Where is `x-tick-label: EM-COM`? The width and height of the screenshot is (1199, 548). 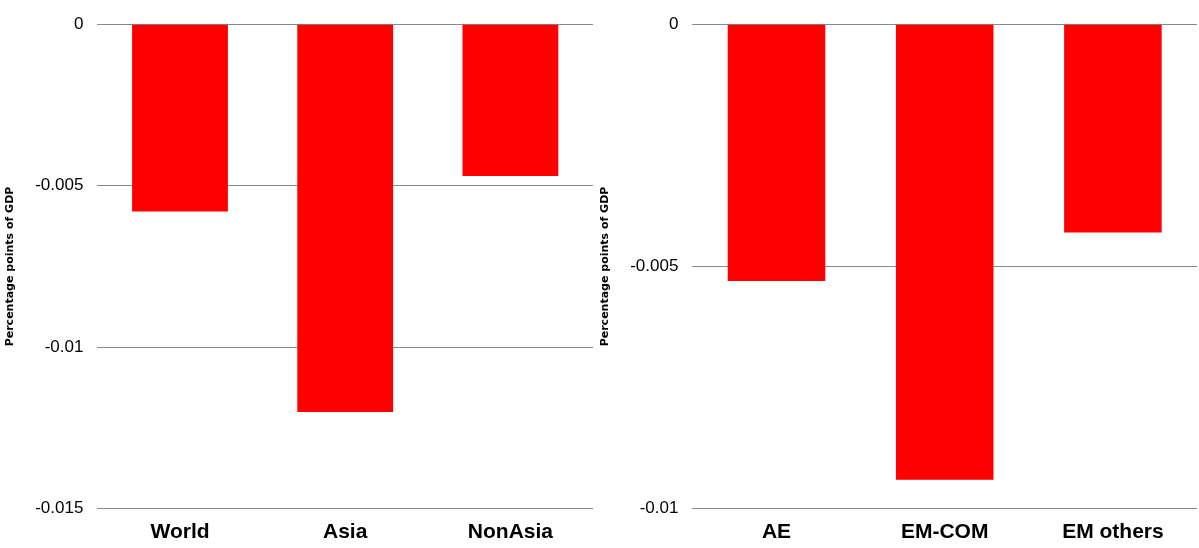
x-tick-label: EM-COM is located at coordinates (944, 531).